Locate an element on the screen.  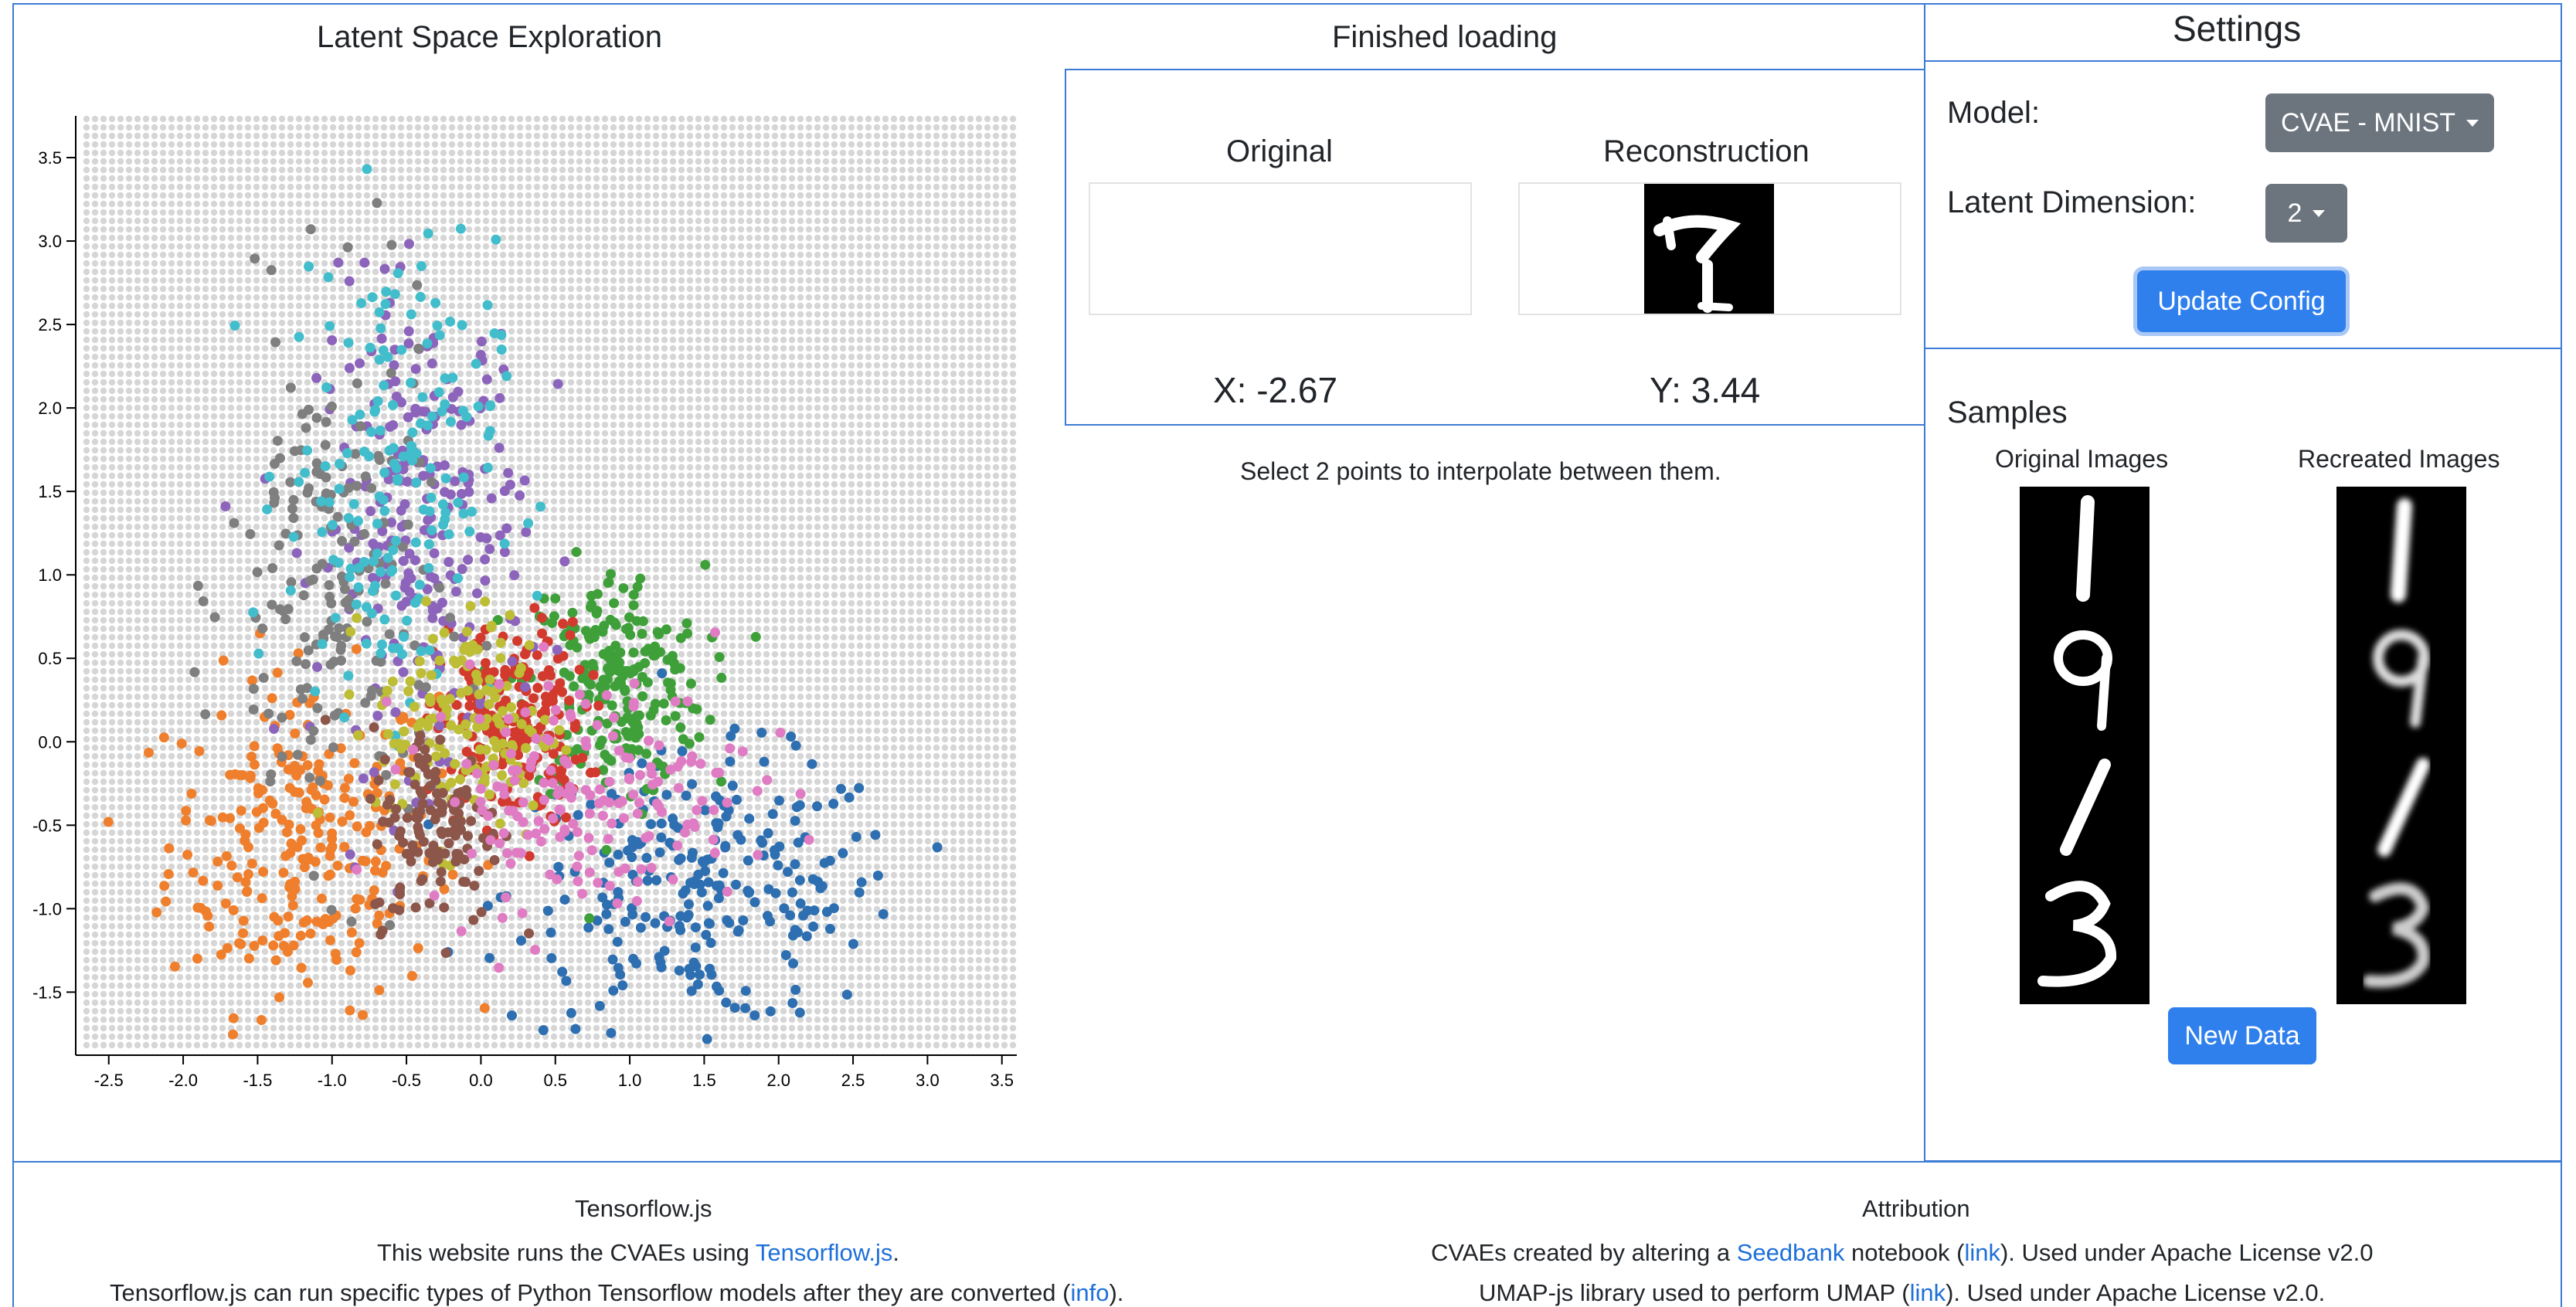
seedbank-notebook-link: link is located at coordinates (1982, 1252).